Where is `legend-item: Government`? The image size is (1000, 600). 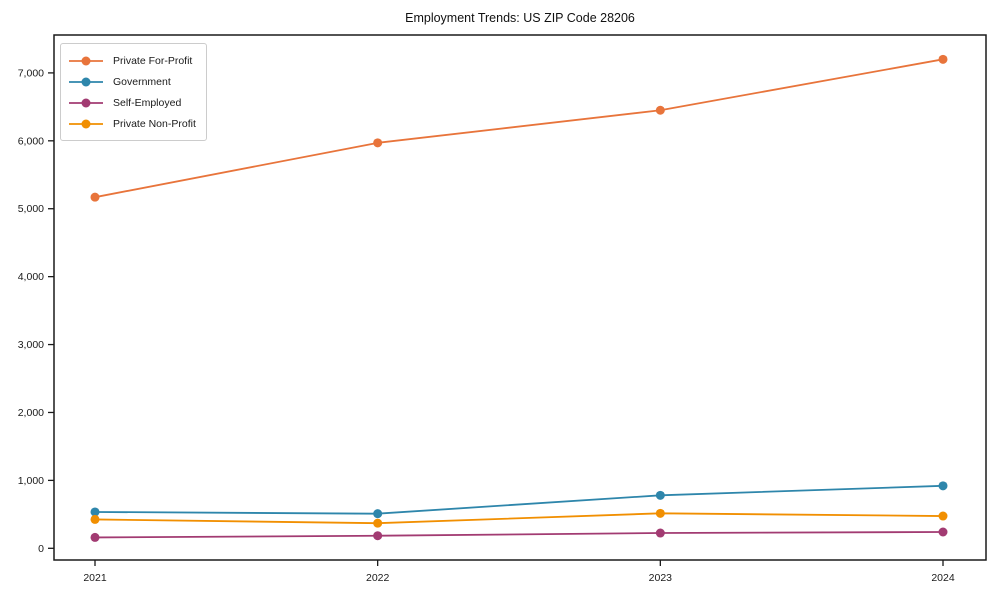 legend-item: Government is located at coordinates (132, 81).